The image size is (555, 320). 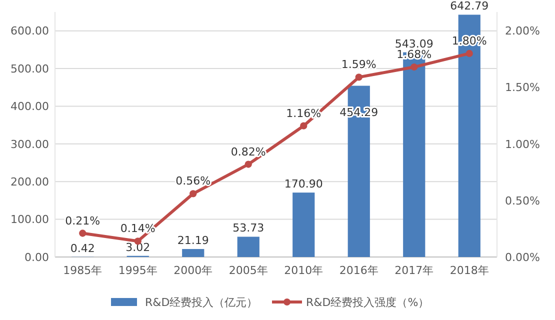 I want to click on y-tick-label: 400.00, so click(x=29, y=107).